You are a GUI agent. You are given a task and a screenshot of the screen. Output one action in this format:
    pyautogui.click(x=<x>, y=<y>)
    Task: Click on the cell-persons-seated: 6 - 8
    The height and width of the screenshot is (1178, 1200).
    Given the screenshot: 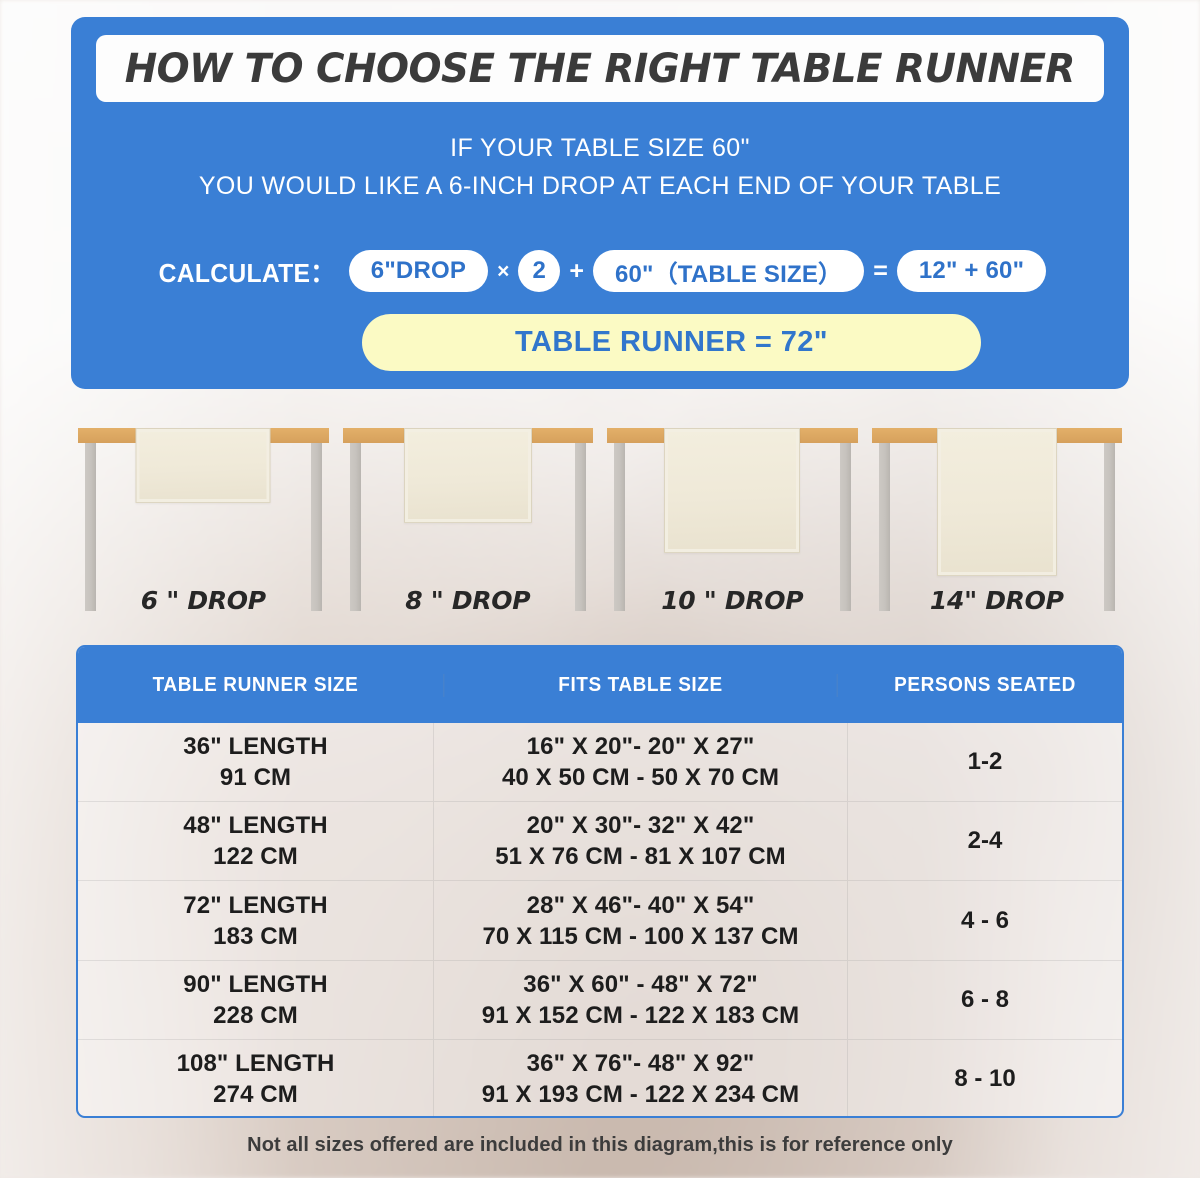 What is the action you would take?
    pyautogui.click(x=985, y=1000)
    